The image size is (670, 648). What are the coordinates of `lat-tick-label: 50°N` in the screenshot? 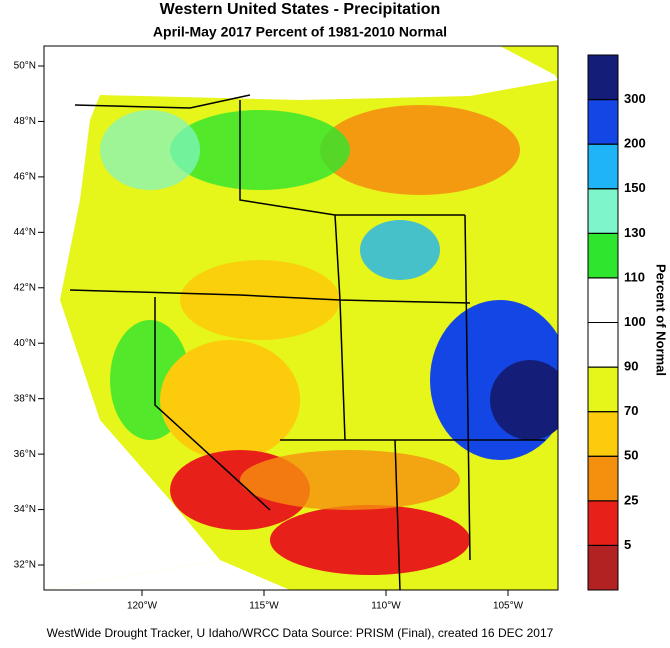 It's located at (25, 66).